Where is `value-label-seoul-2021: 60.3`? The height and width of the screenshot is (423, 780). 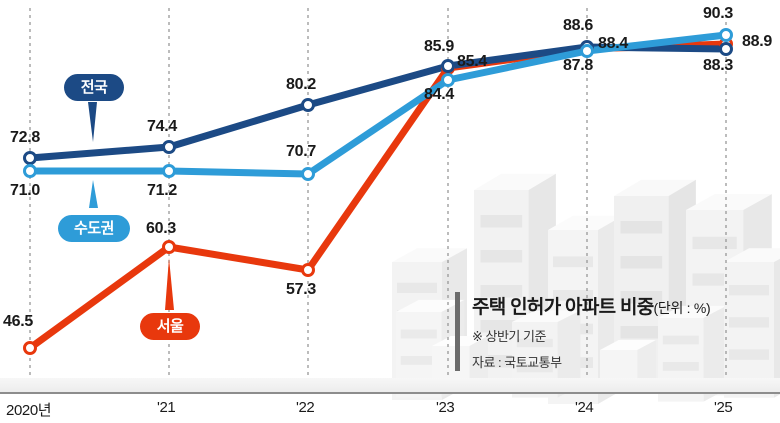 value-label-seoul-2021: 60.3 is located at coordinates (161, 228).